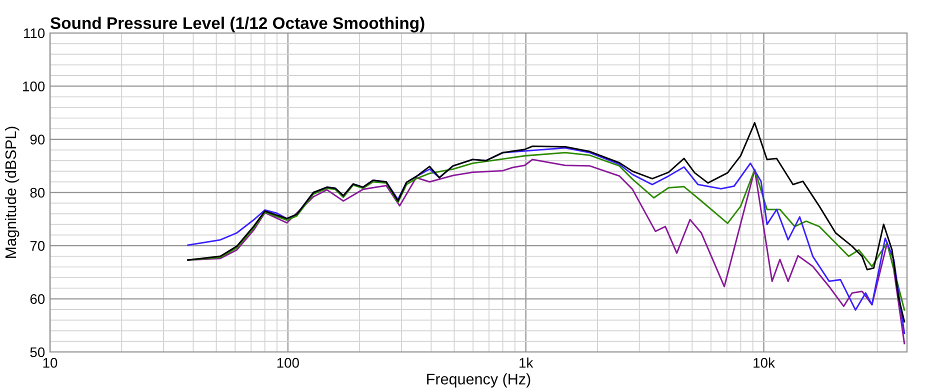 The width and height of the screenshot is (939, 391). What do you see at coordinates (527, 363) in the screenshot?
I see `x-tick-label: 1k` at bounding box center [527, 363].